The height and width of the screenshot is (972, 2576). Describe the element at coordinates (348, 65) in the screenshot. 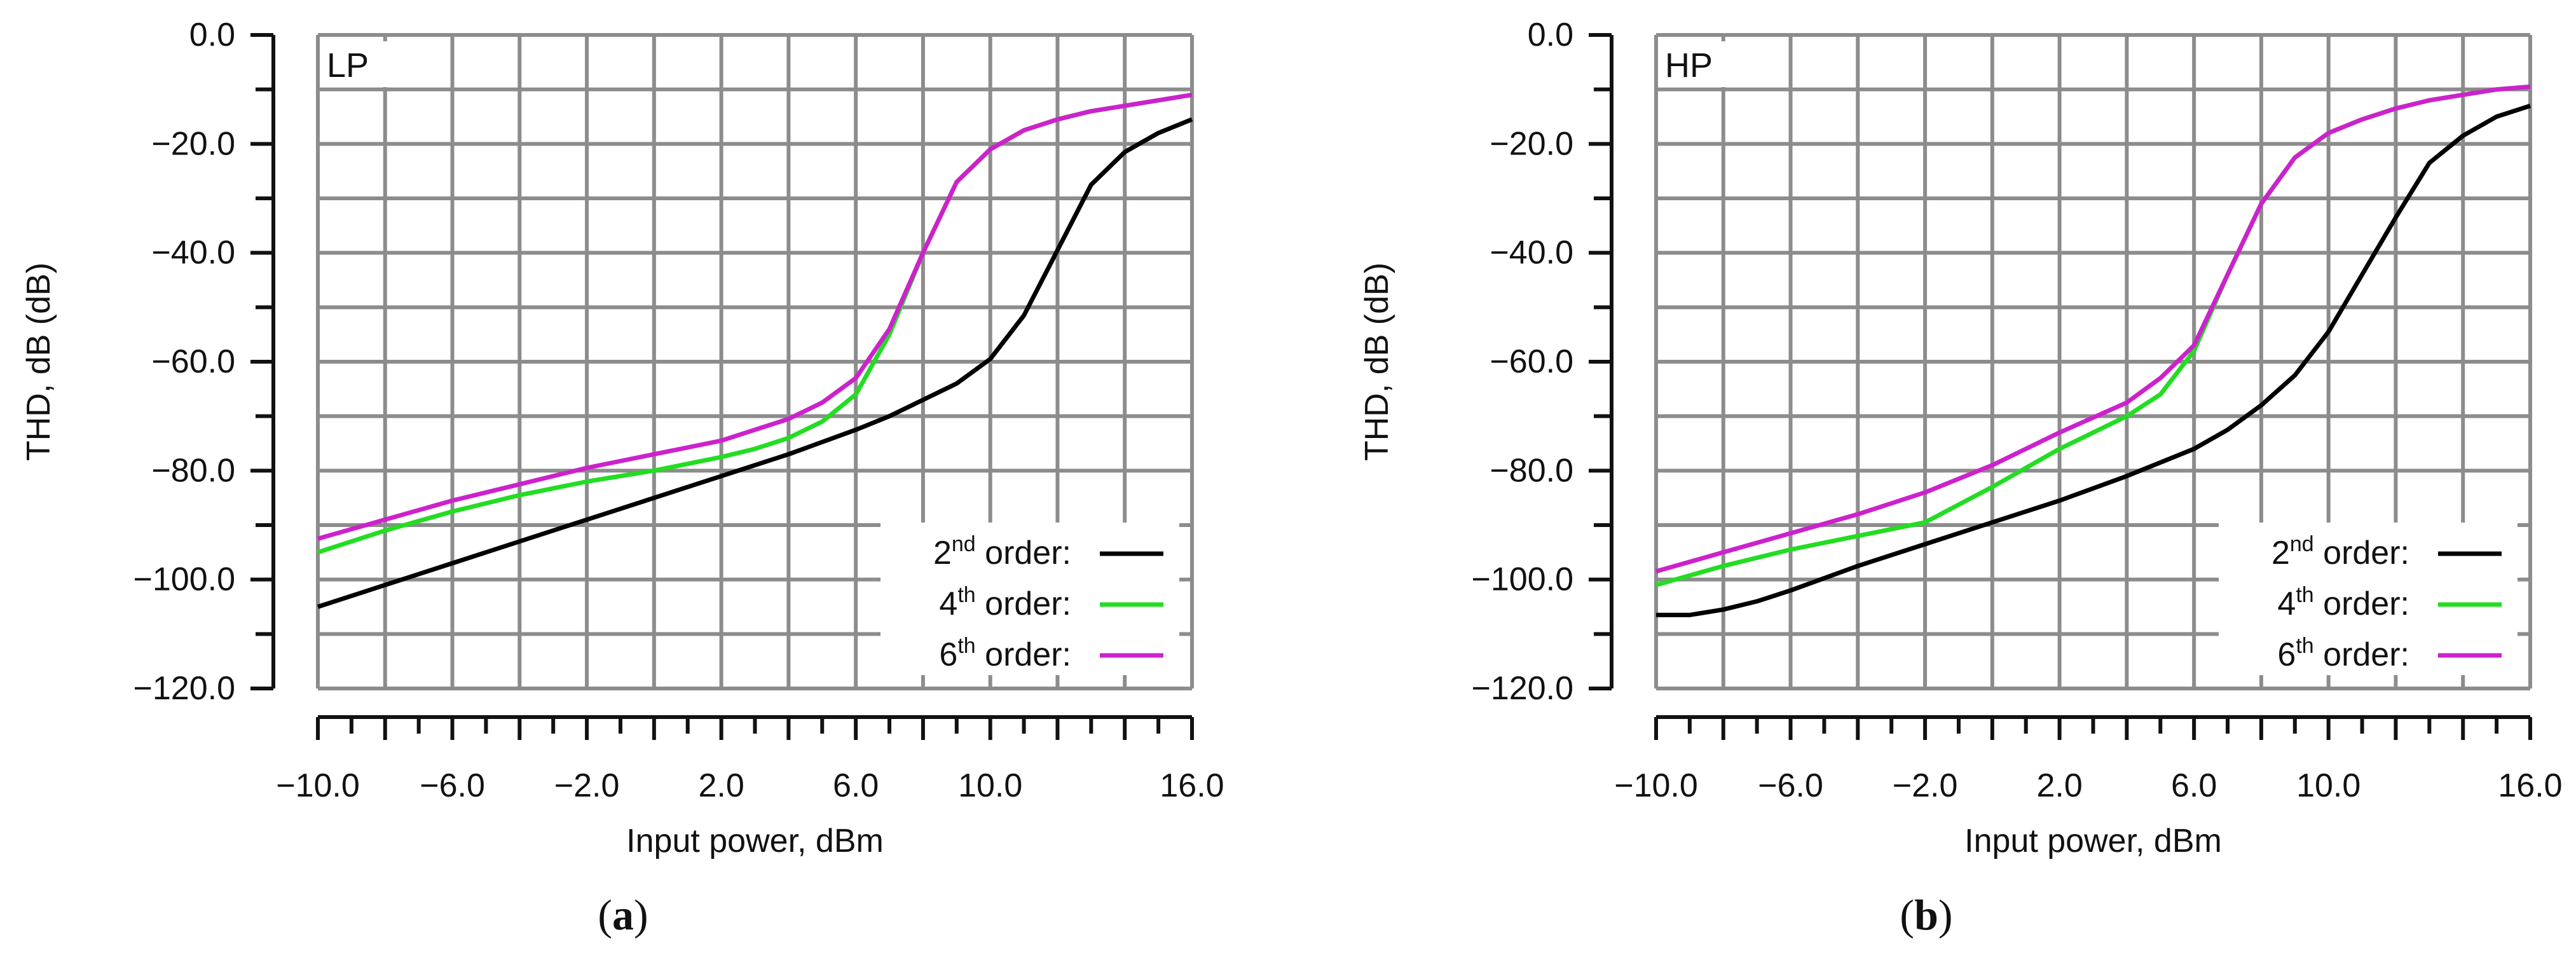

I see `panel-label-text: LP` at that location.